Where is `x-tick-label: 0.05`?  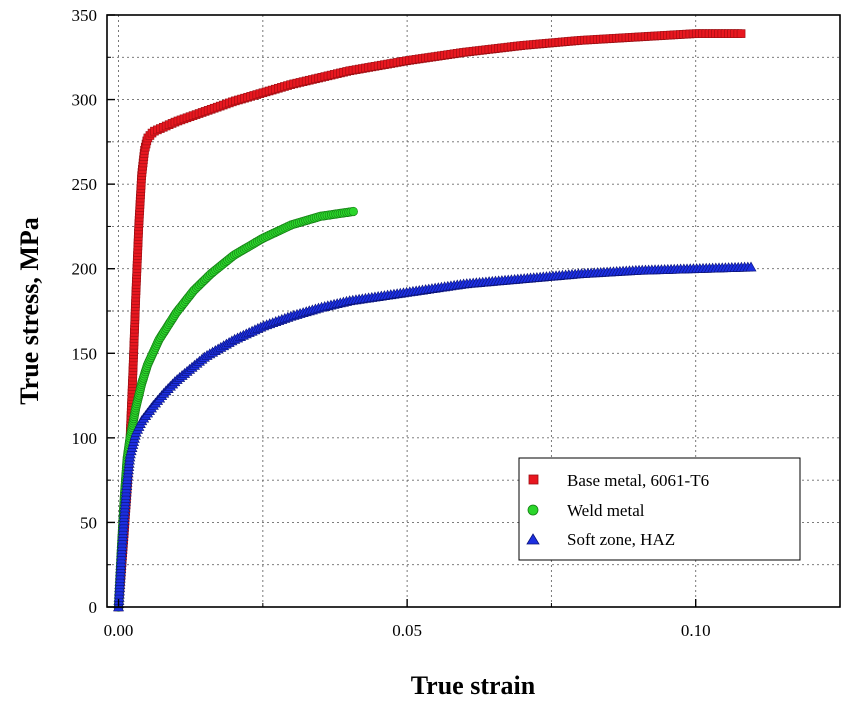 x-tick-label: 0.05 is located at coordinates (407, 630).